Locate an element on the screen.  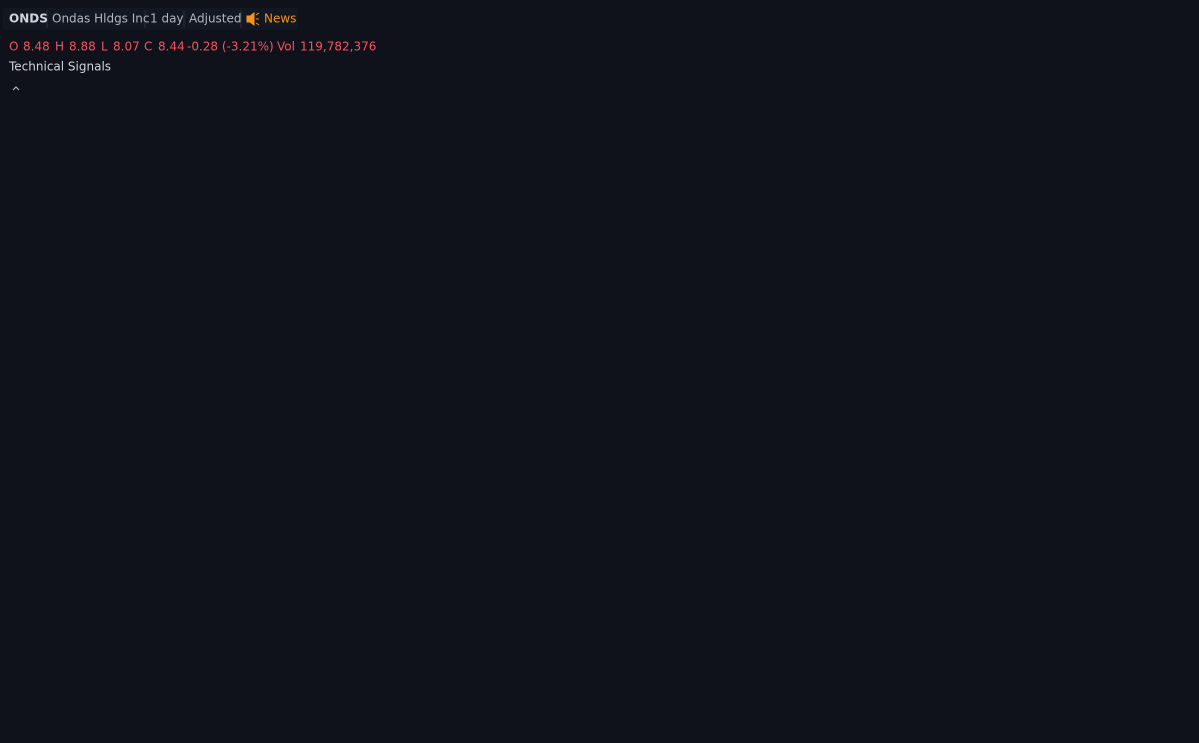
legend-label: H is located at coordinates (59, 47).